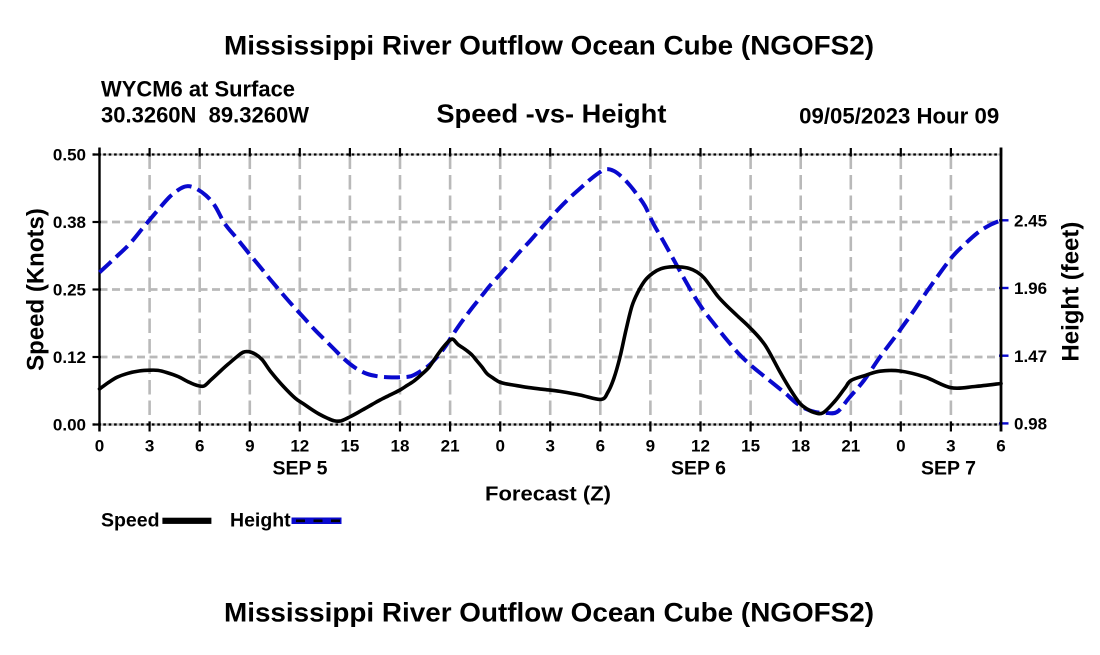  Describe the element at coordinates (69, 155) in the screenshot. I see `svg-text: 0.50` at that location.